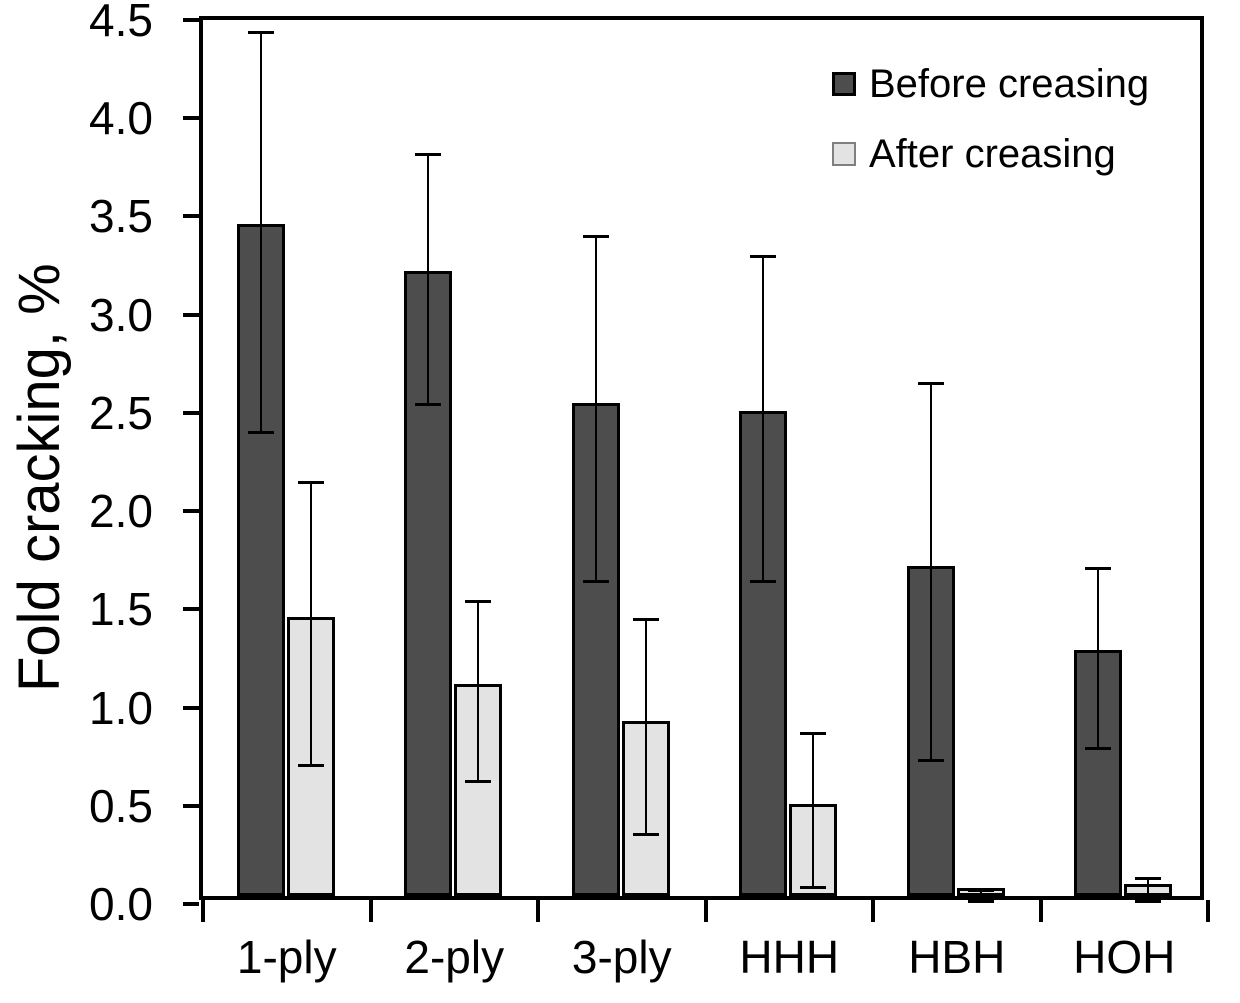 This screenshot has width=1240, height=1003. Describe the element at coordinates (1124, 957) in the screenshot. I see `x-axis-category-label: HOH` at that location.